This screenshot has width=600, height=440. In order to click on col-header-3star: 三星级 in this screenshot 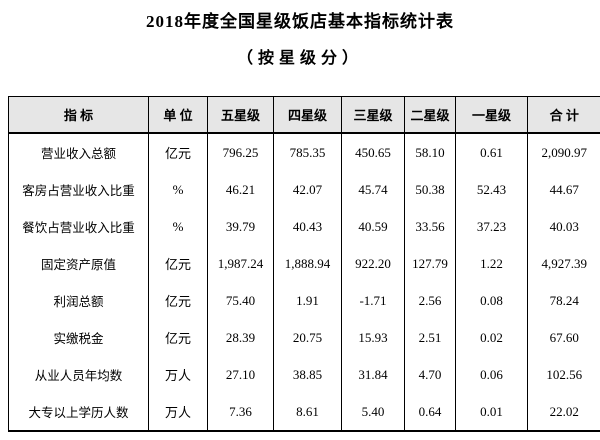, I will do `click(373, 115)`.